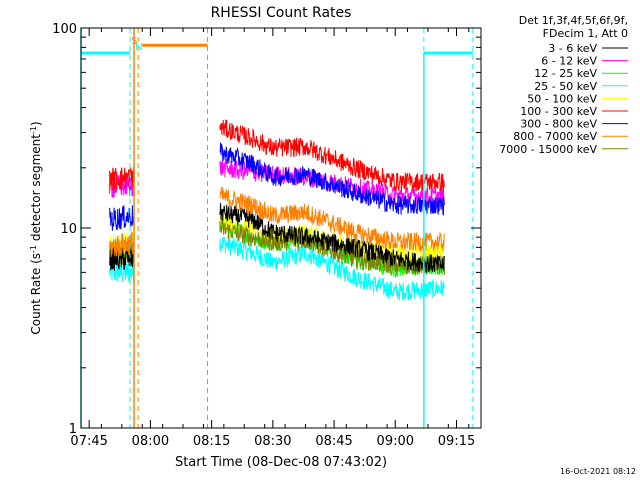 Image resolution: width=640 pixels, height=480 pixels. Describe the element at coordinates (281, 462) in the screenshot. I see `x-axis-label: Start Time (08-Dec-08 07:43:02)` at that location.